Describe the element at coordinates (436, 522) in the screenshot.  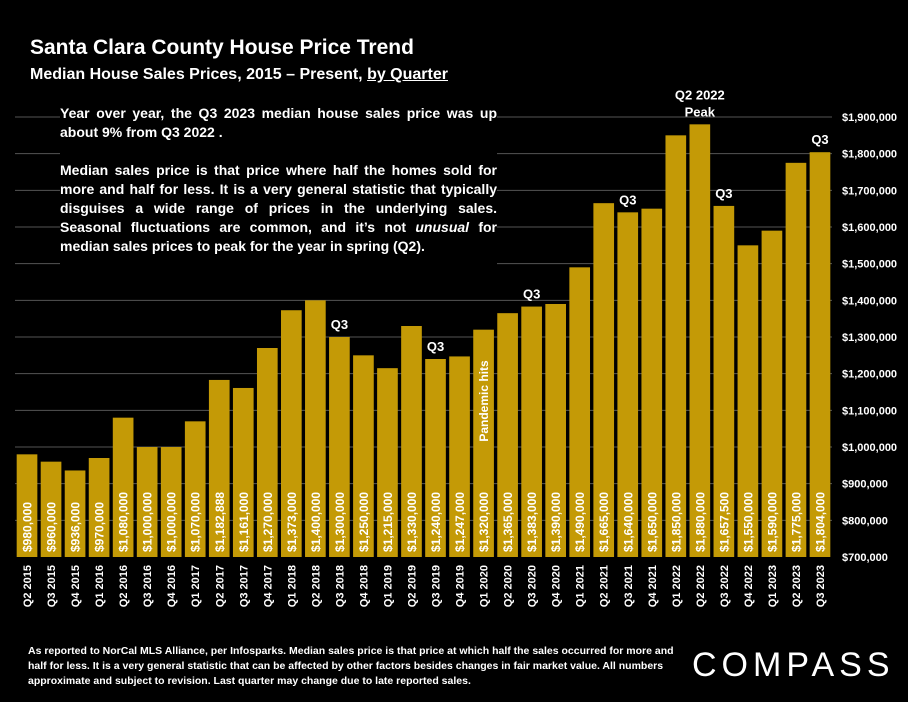
I see `bar-value-label: $1,240,000` at that location.